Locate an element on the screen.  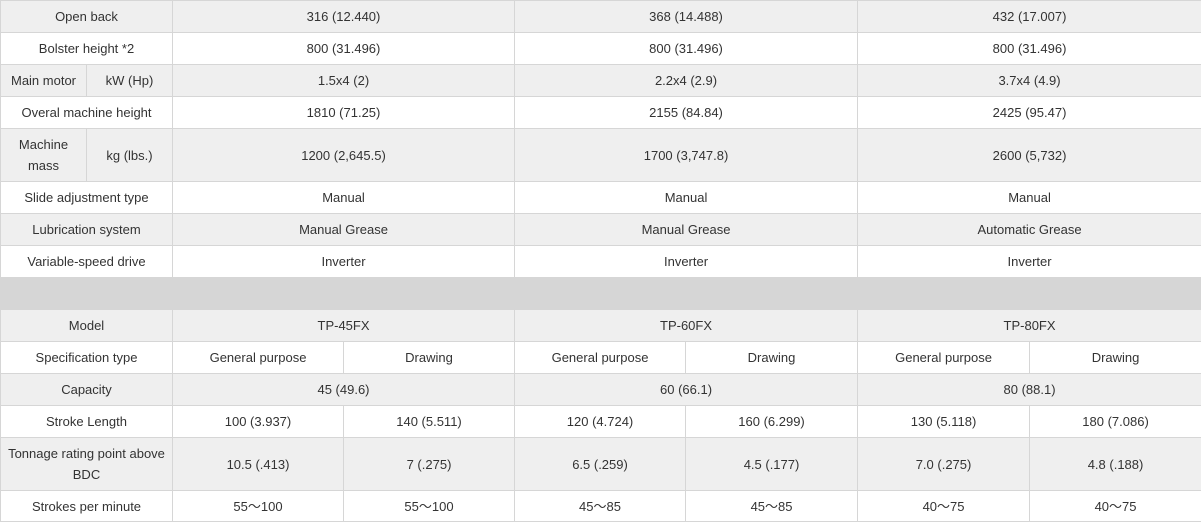
cell-tp60-general-tonnage-point: 6.5 (.259) is located at coordinates (600, 464).